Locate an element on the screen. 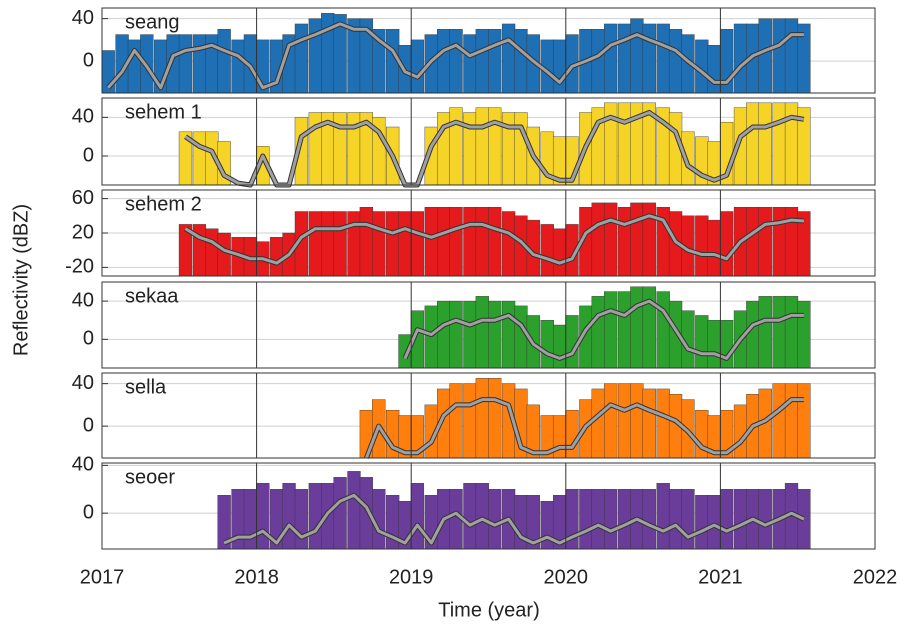  y-tick-label: 60 is located at coordinates (83, 198).